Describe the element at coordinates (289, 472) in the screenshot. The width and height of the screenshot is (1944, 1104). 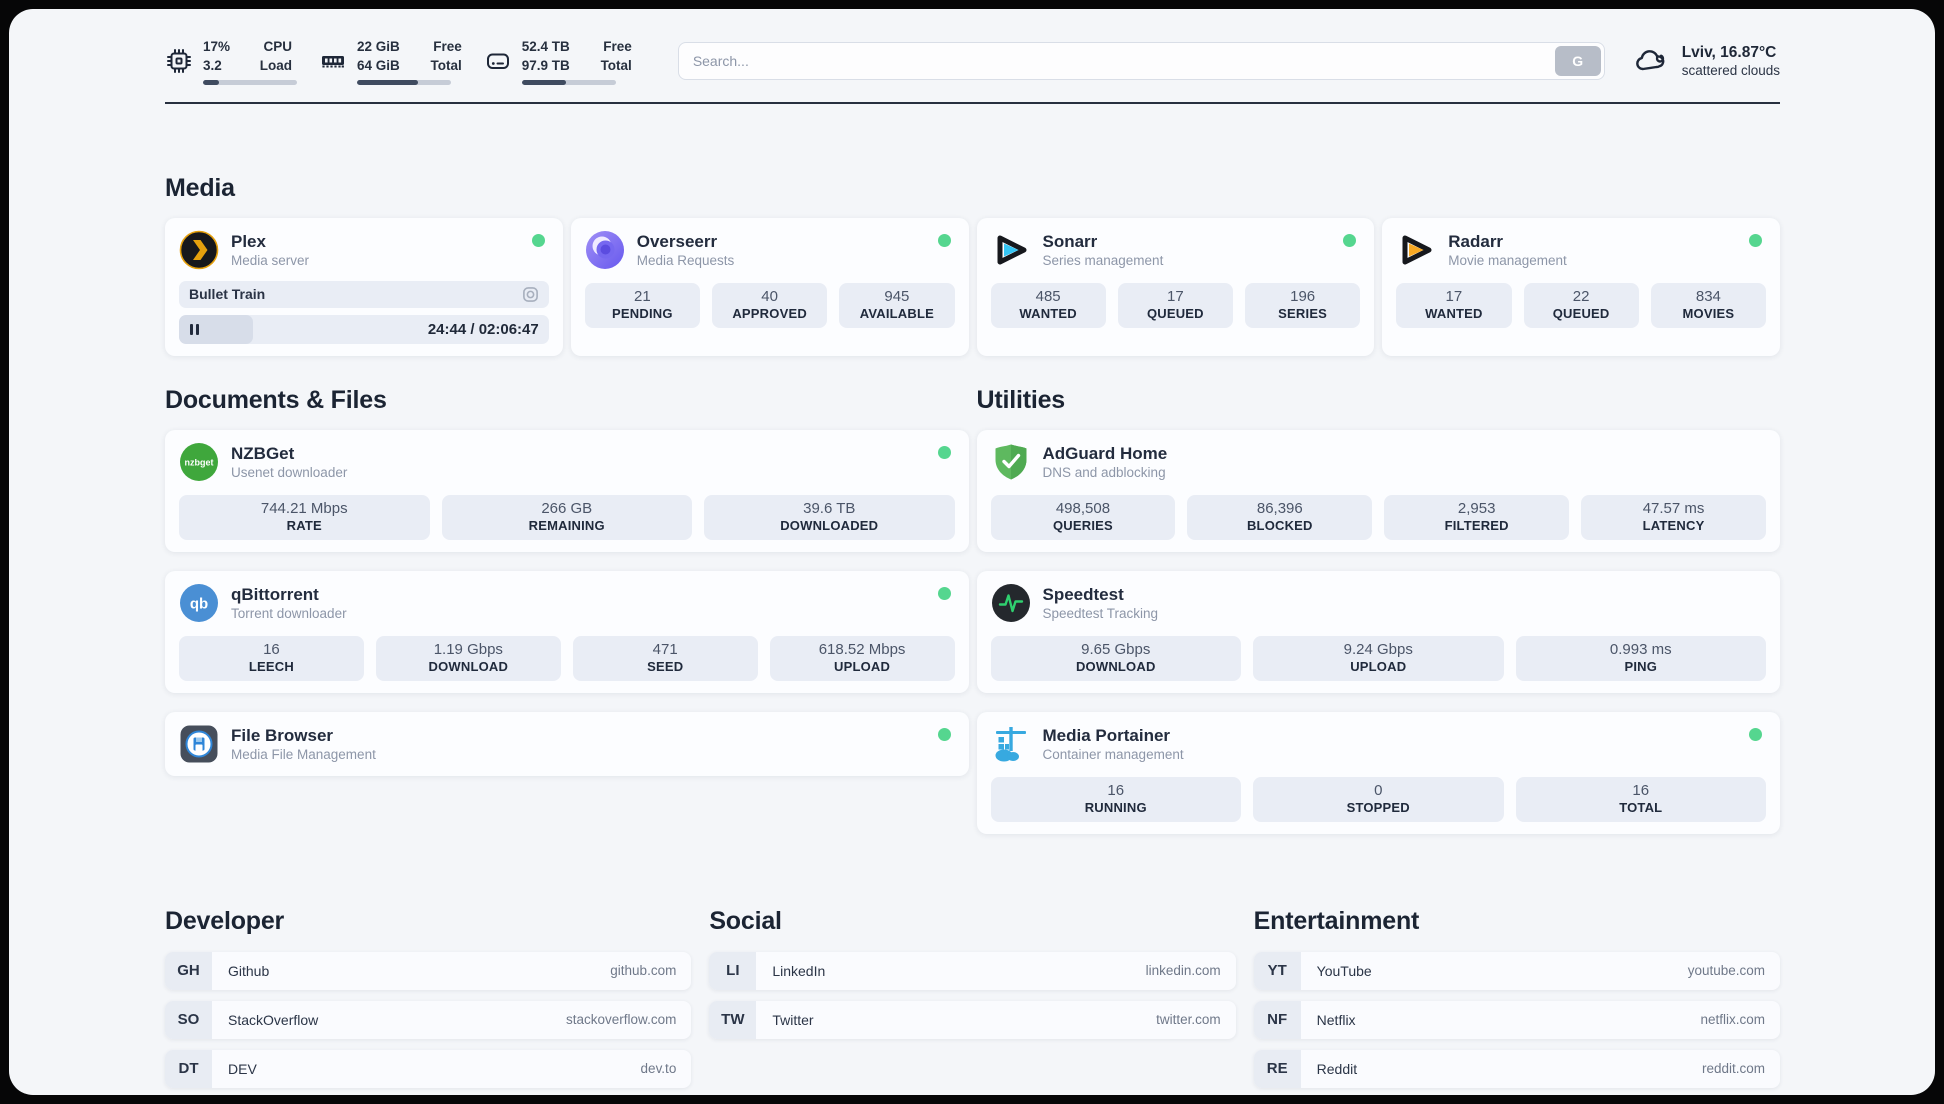
I see `app-subtitle: Usenet downloader` at that location.